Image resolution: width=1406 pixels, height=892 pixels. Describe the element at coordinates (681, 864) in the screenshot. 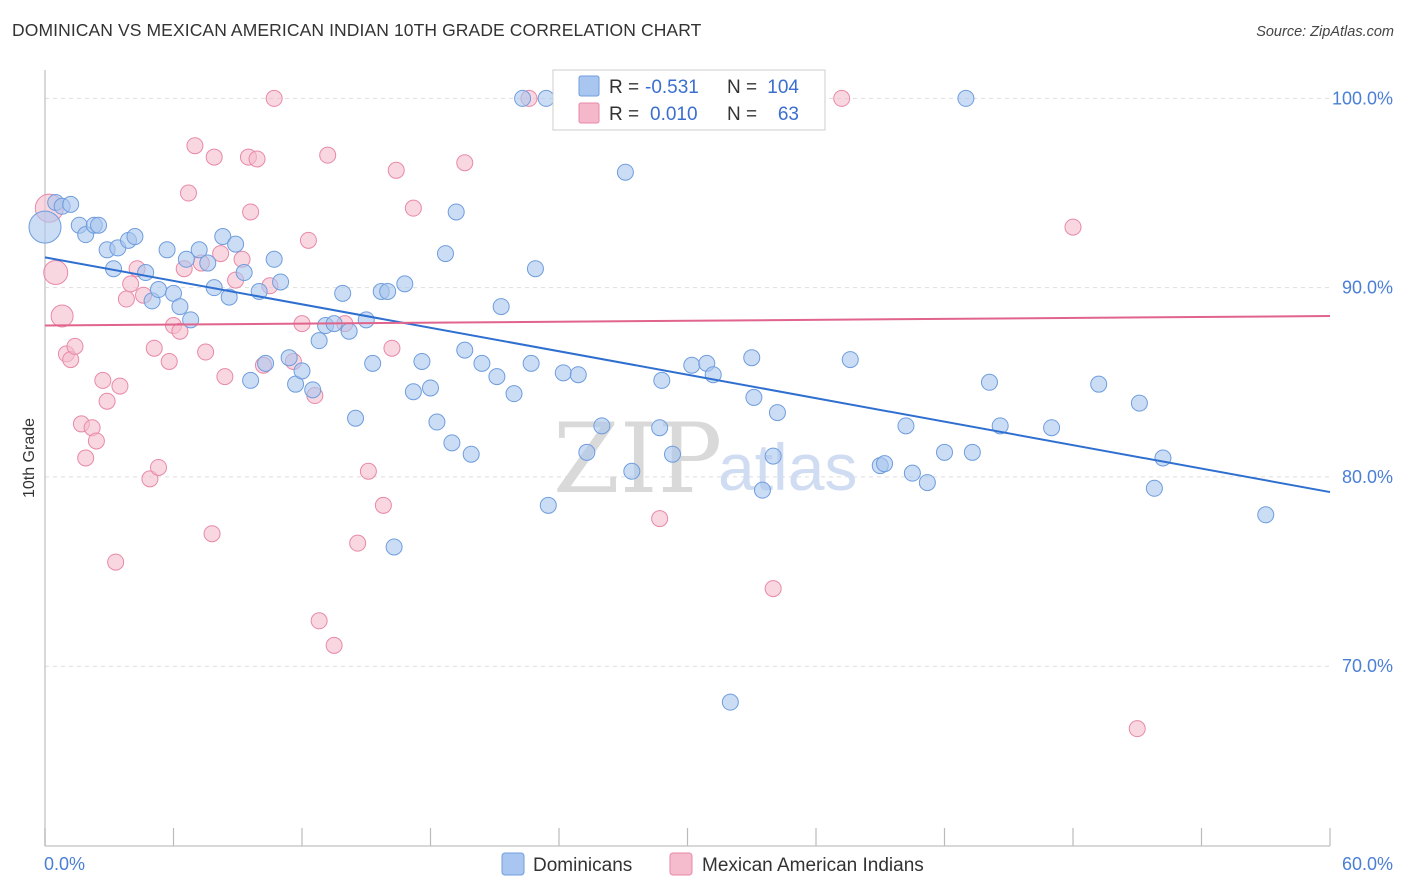

I see `legend-swatch-mexican` at that location.